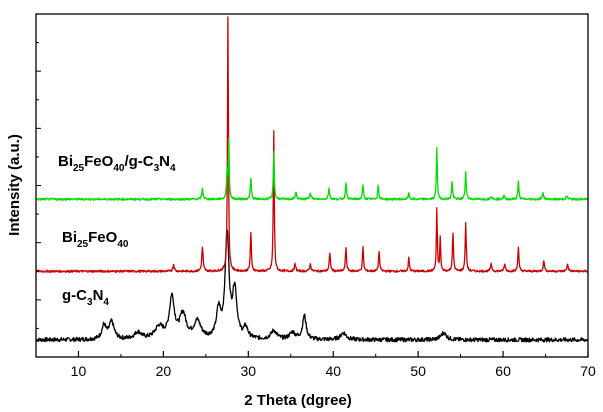  Describe the element at coordinates (79, 371) in the screenshot. I see `x-tick-label: 10` at that location.